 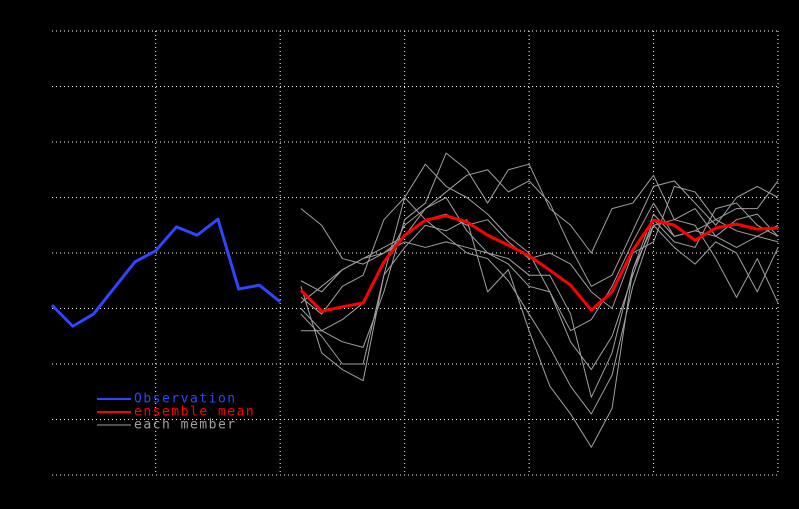 I want to click on legend-label: each member, so click(x=185, y=425).